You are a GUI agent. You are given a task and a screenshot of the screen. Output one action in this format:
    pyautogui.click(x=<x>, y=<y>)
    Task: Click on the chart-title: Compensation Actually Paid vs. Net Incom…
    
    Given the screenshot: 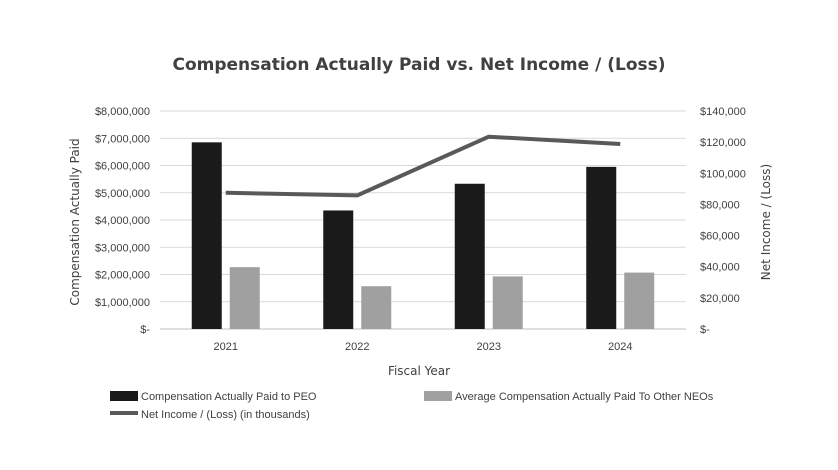 What is the action you would take?
    pyautogui.click(x=418, y=65)
    